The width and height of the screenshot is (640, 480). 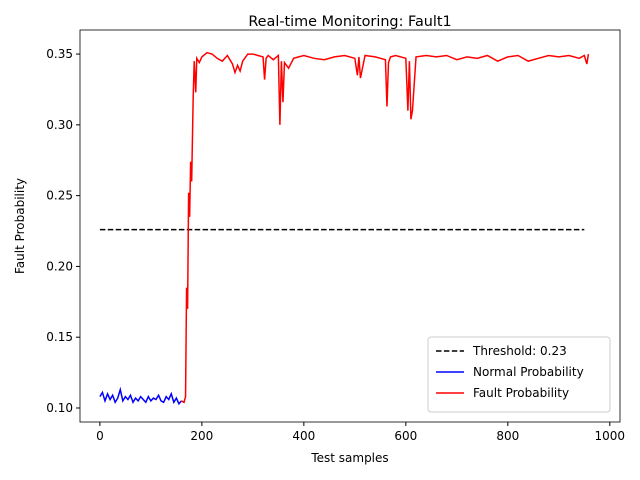 What do you see at coordinates (519, 351) in the screenshot?
I see `legend-label: Threshold: 0.23` at bounding box center [519, 351].